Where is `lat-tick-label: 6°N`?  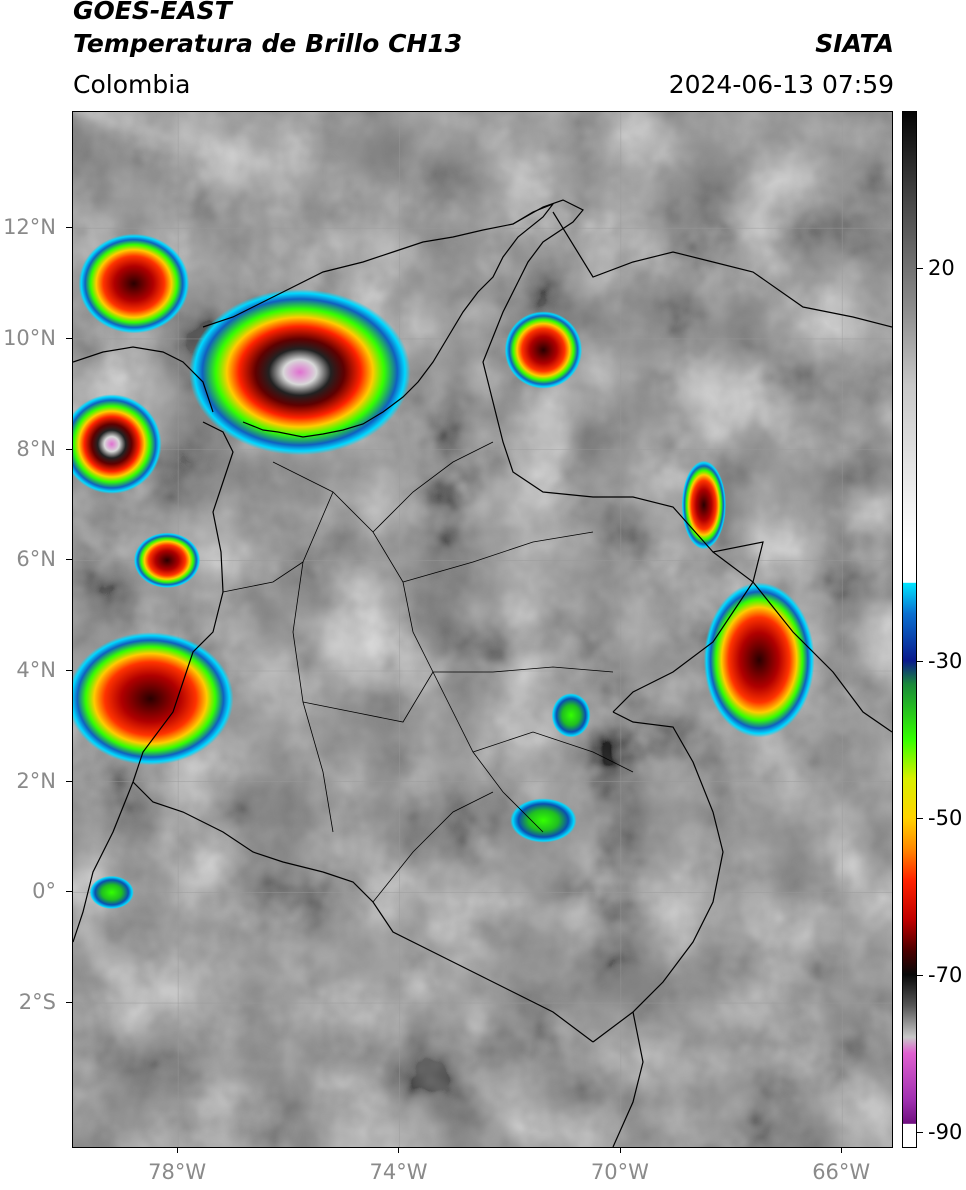
lat-tick-label: 6°N is located at coordinates (36, 559).